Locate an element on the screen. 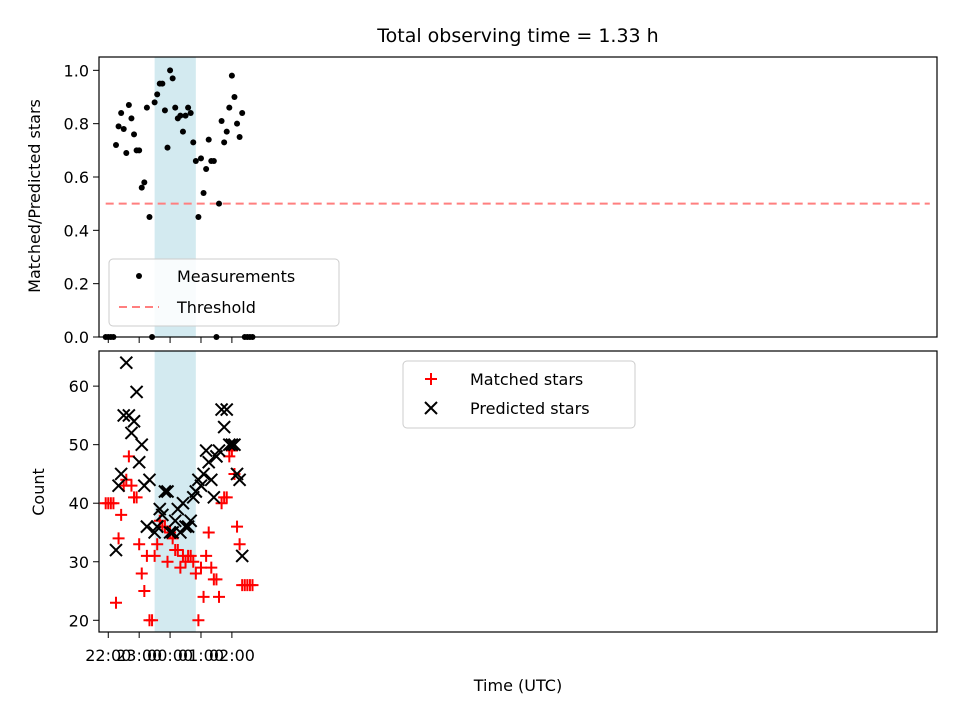 This screenshot has height=725, width=960. bottom-highlight-band-rect is located at coordinates (175, 491).